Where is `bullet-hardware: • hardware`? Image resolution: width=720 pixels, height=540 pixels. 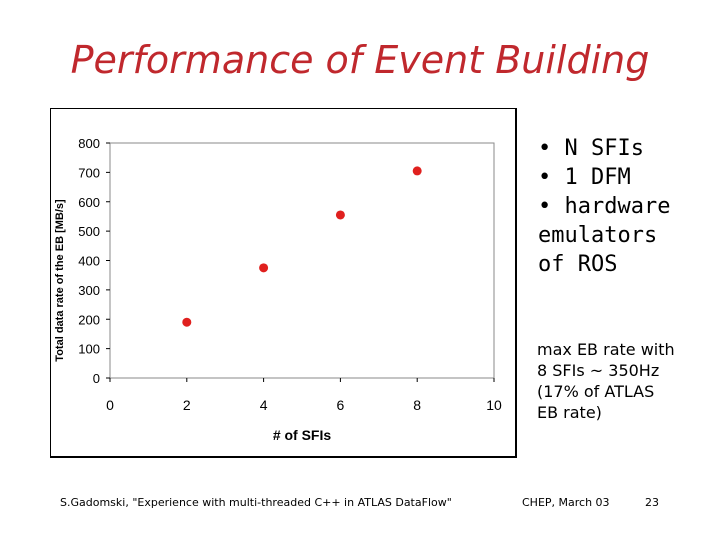
bullet-hardware: • hardware is located at coordinates (604, 206).